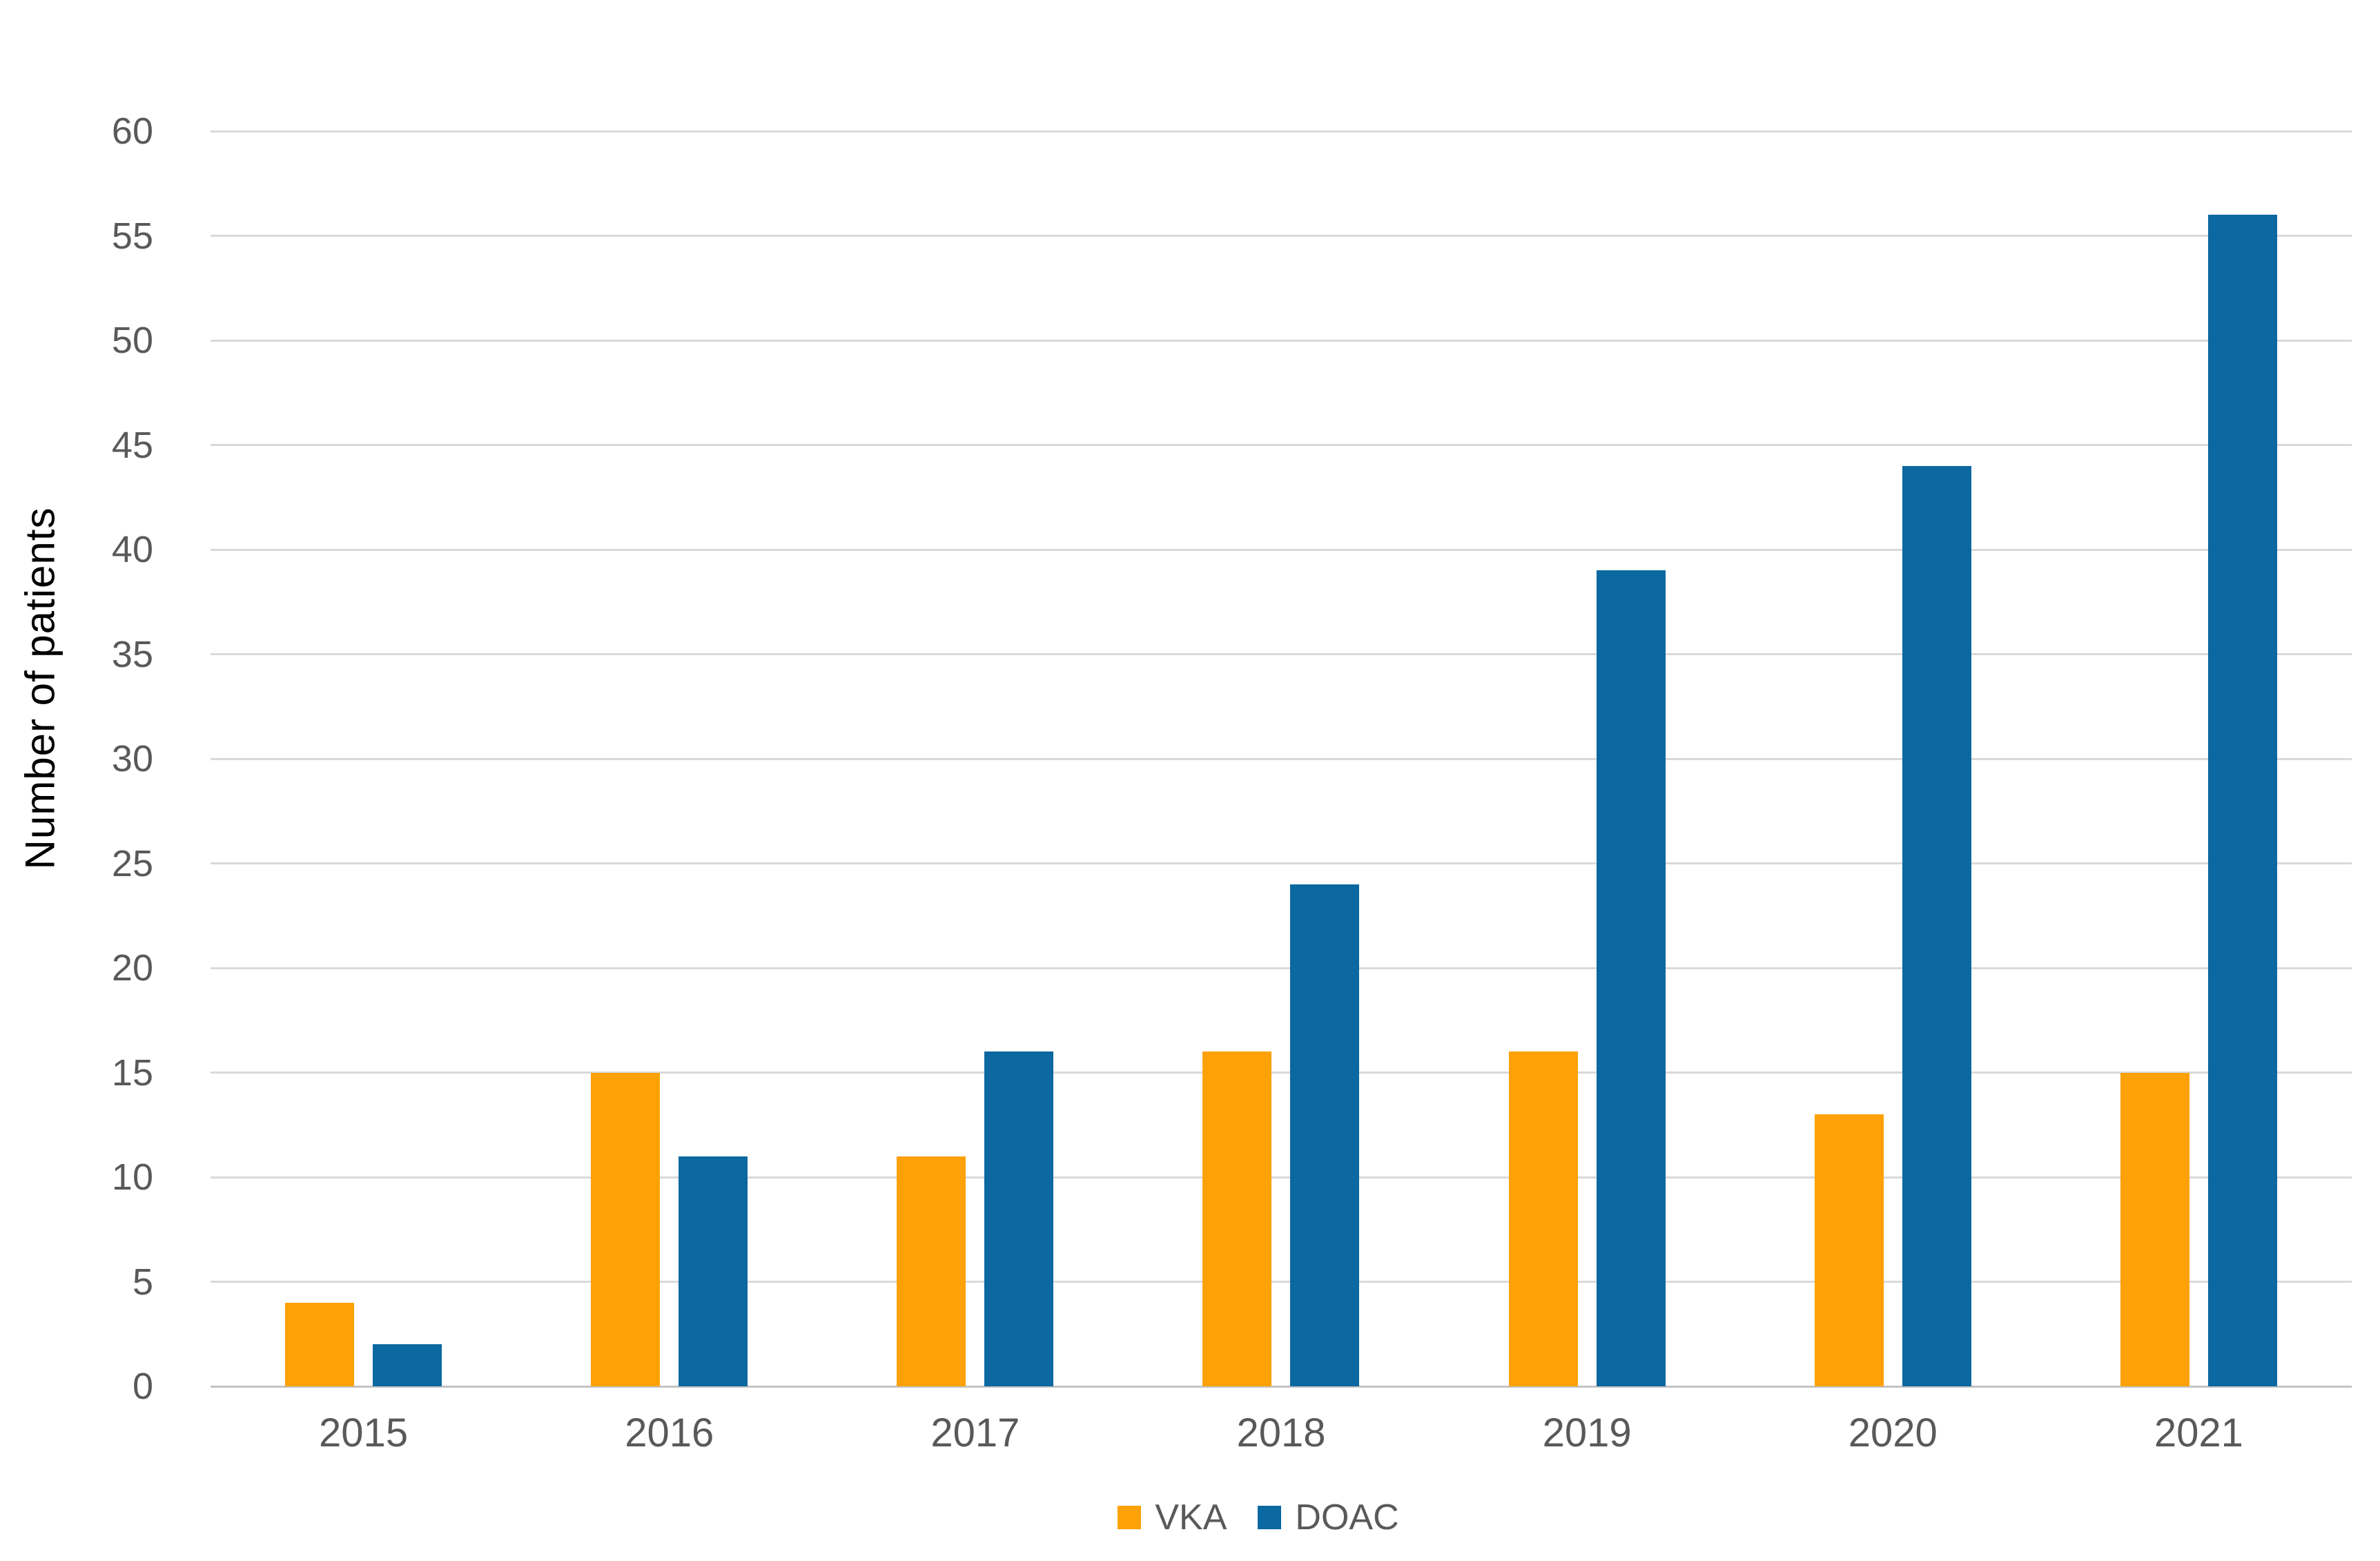  I want to click on bar-group-2016, so click(669, 758).